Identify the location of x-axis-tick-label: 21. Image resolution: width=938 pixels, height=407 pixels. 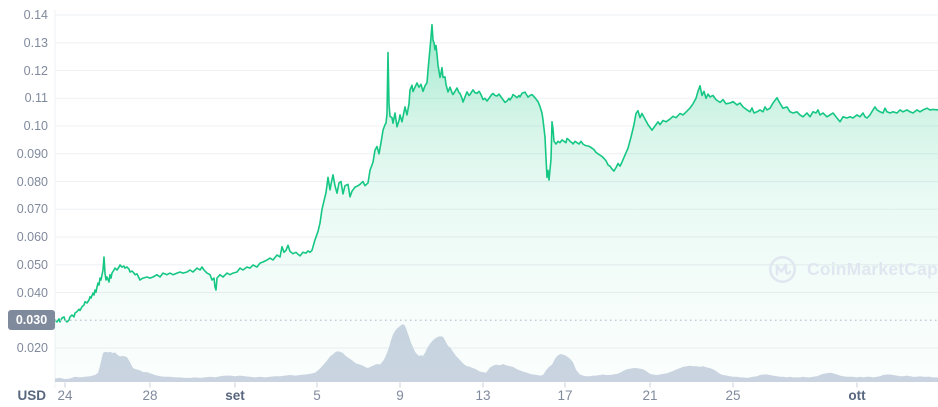
(650, 395).